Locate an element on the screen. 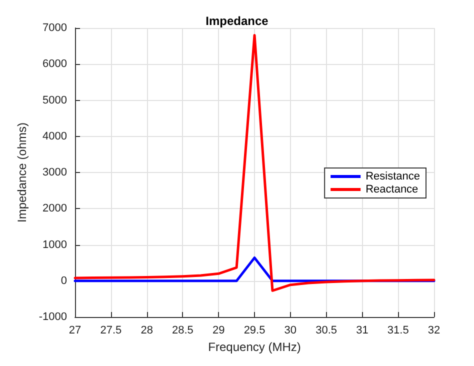 The height and width of the screenshot is (366, 474). y-tick-label: 2000 is located at coordinates (55, 208).